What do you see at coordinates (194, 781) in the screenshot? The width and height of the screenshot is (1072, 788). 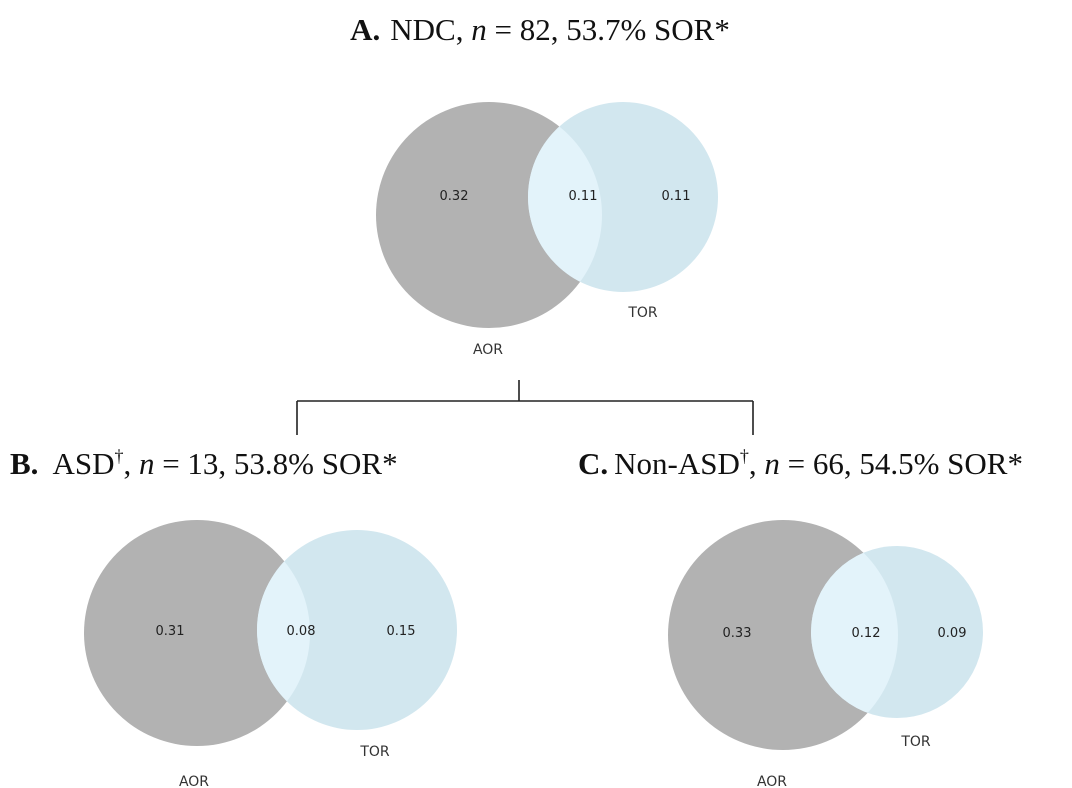 I see `panel-b-aor-label: AOR` at bounding box center [194, 781].